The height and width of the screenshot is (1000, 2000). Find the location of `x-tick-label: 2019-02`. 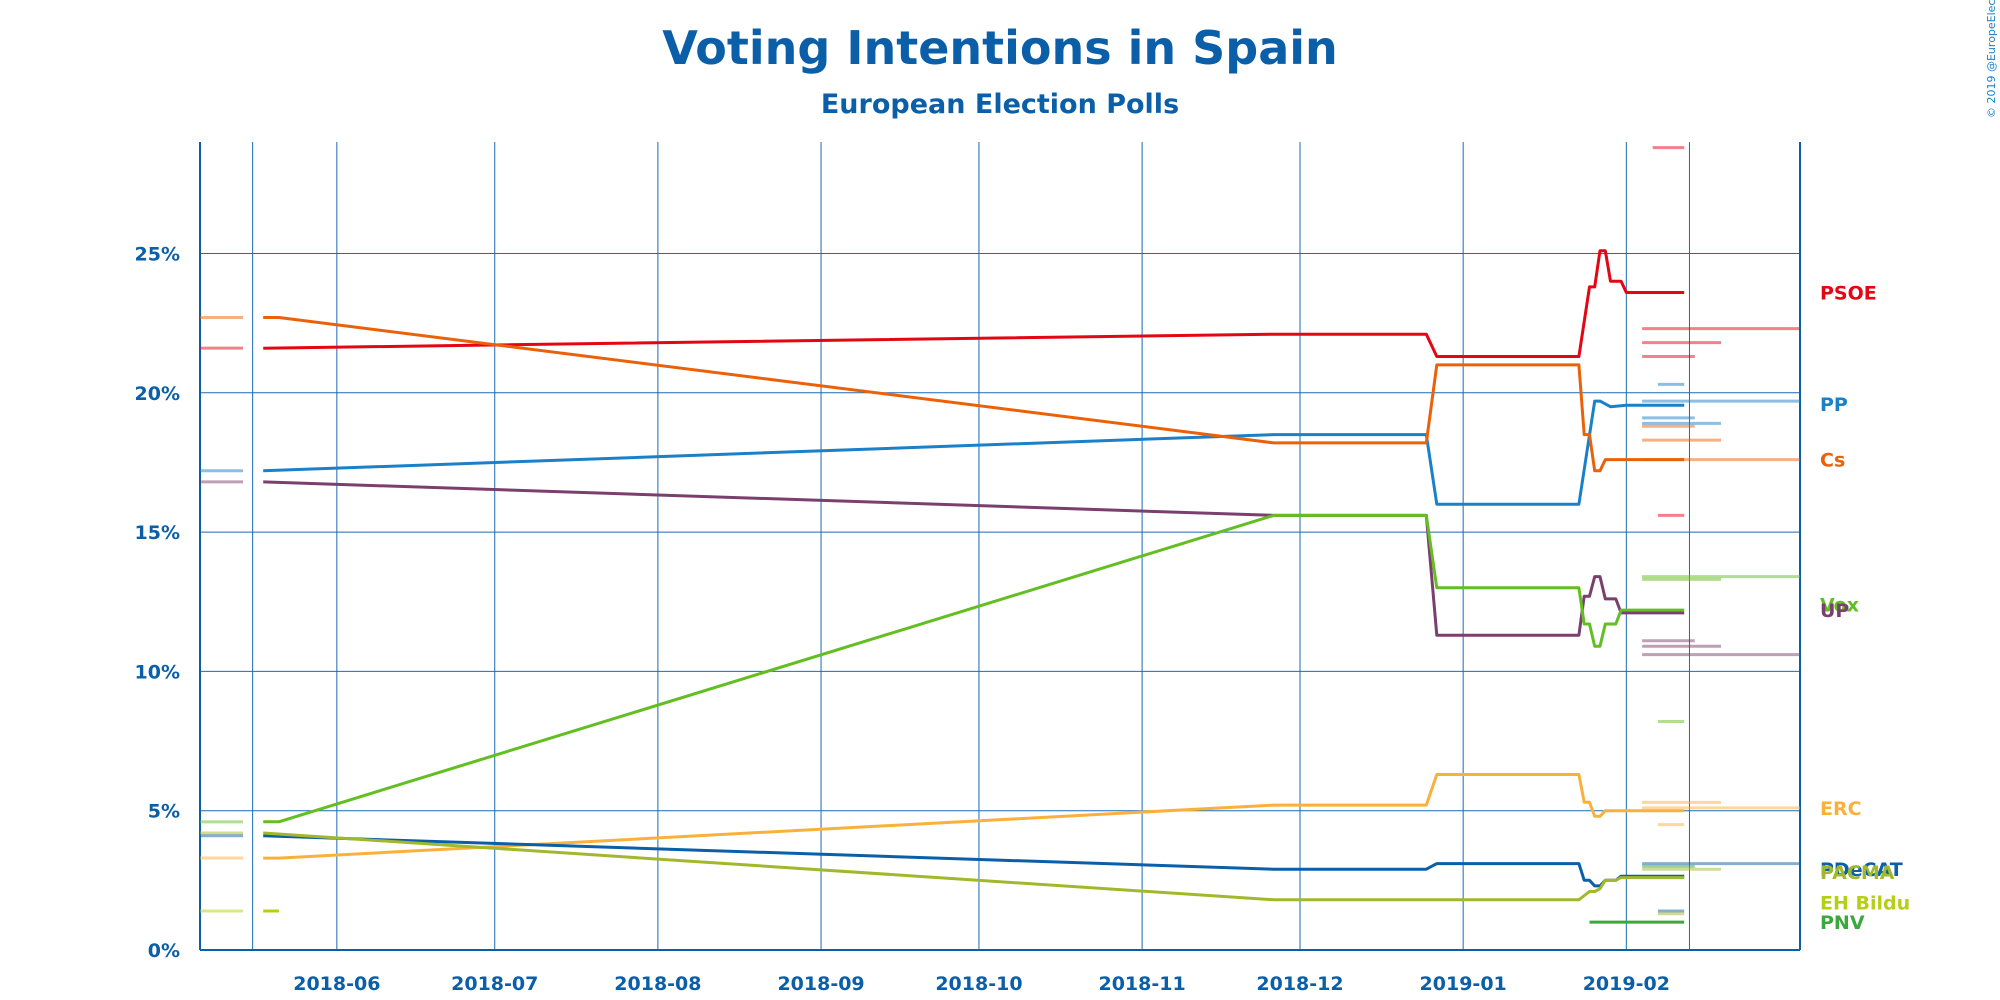

x-tick-label: 2019-02 is located at coordinates (1626, 984).